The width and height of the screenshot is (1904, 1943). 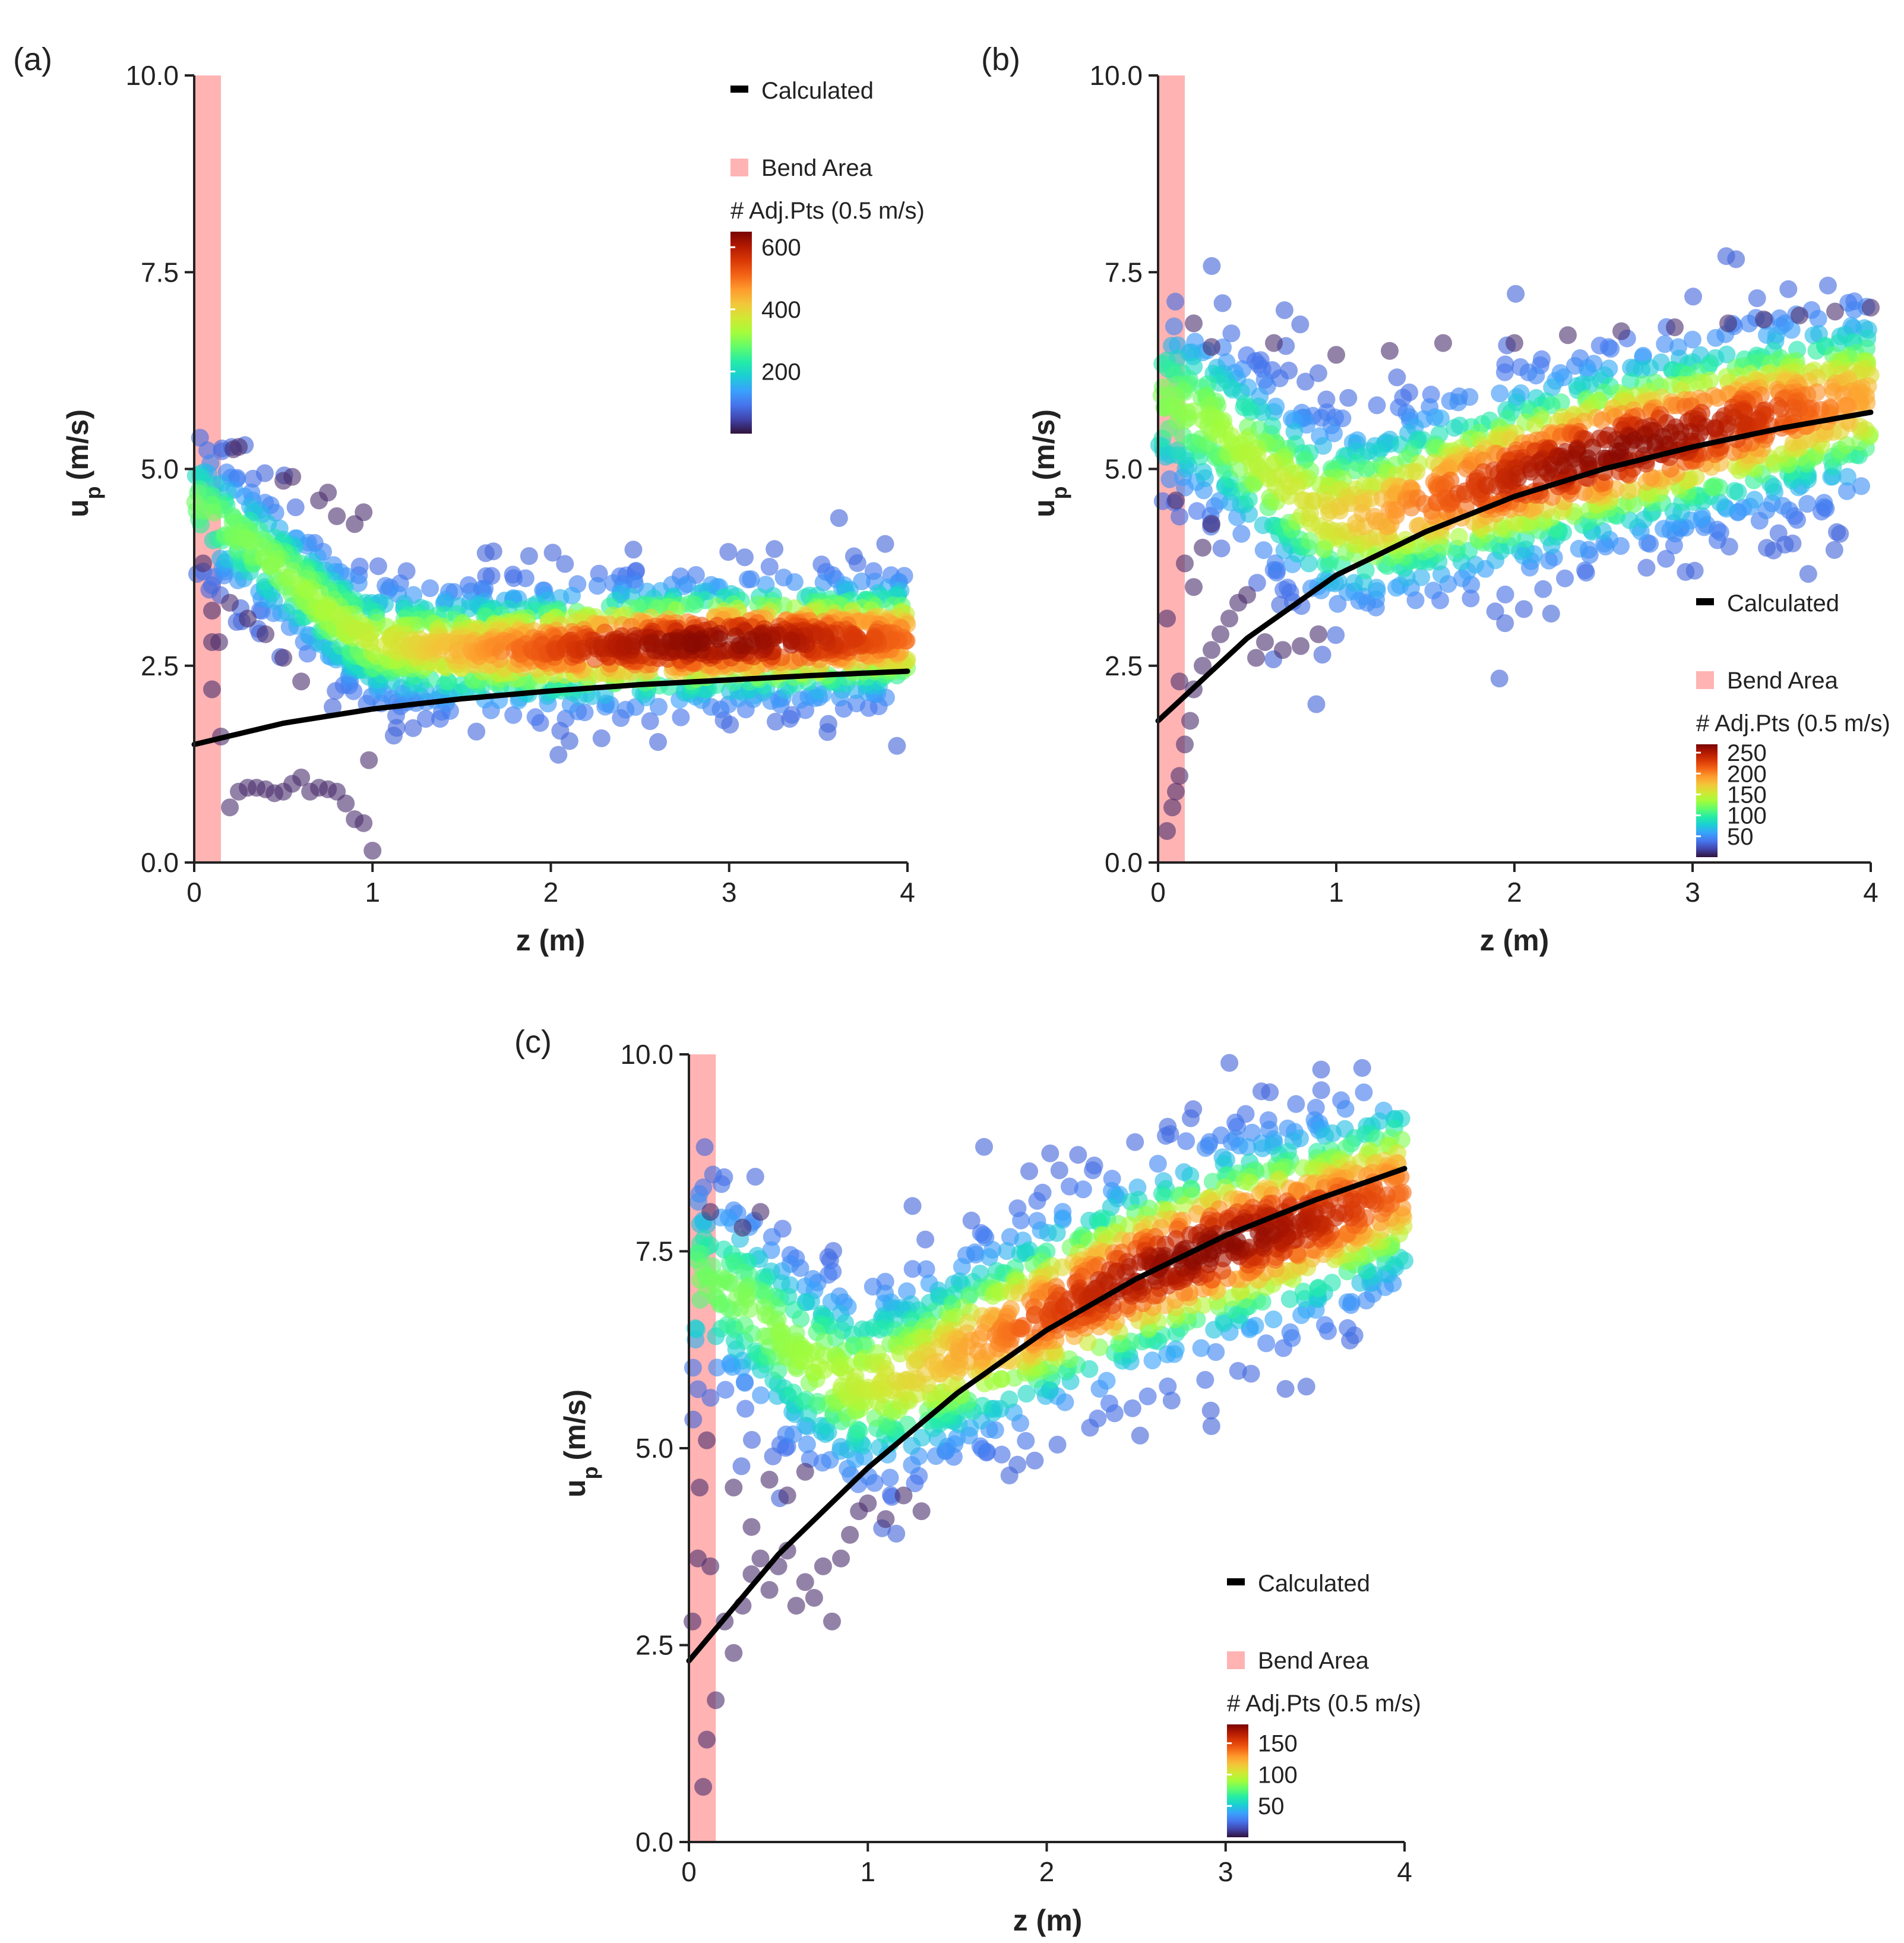 I want to click on y-tick-label: 10.0, so click(x=1116, y=75).